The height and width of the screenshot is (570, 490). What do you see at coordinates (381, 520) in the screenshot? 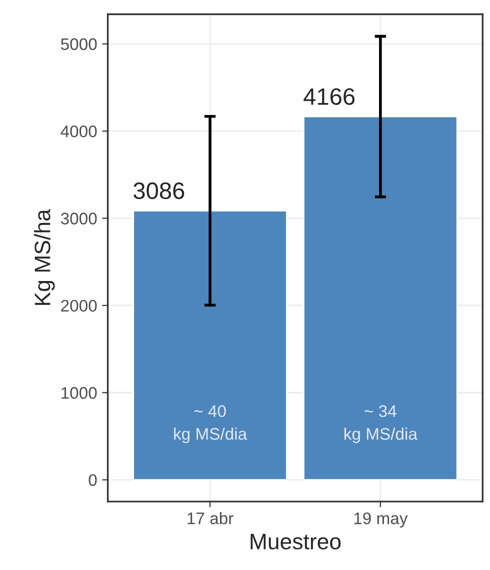
I see `x-tick-label: 19 may` at bounding box center [381, 520].